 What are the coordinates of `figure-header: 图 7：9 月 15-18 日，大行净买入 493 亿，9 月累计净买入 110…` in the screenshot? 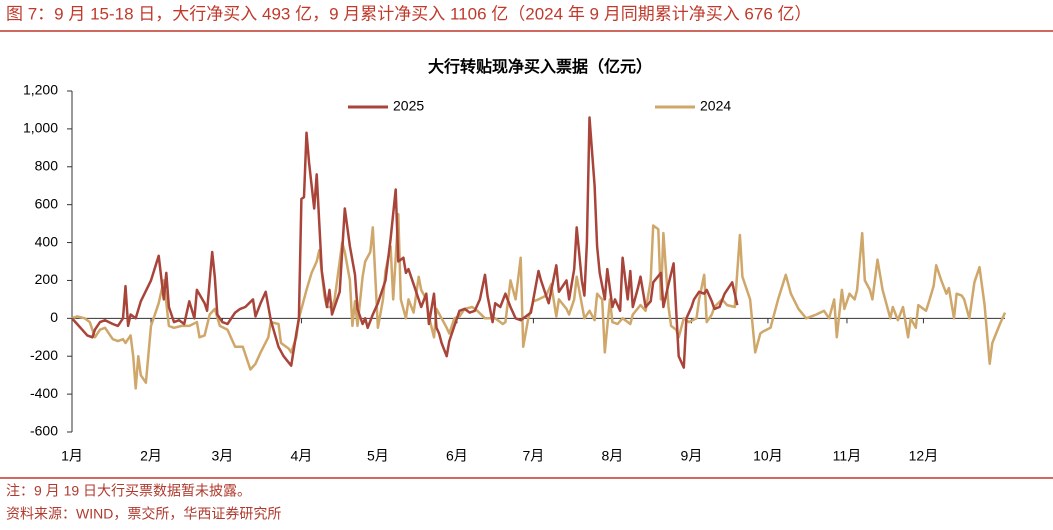 It's located at (409, 13).